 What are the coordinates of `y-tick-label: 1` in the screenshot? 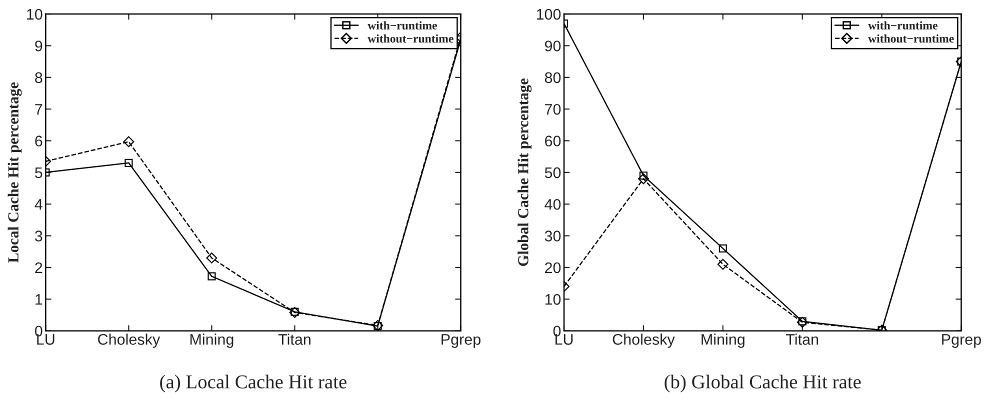 It's located at (39, 299).